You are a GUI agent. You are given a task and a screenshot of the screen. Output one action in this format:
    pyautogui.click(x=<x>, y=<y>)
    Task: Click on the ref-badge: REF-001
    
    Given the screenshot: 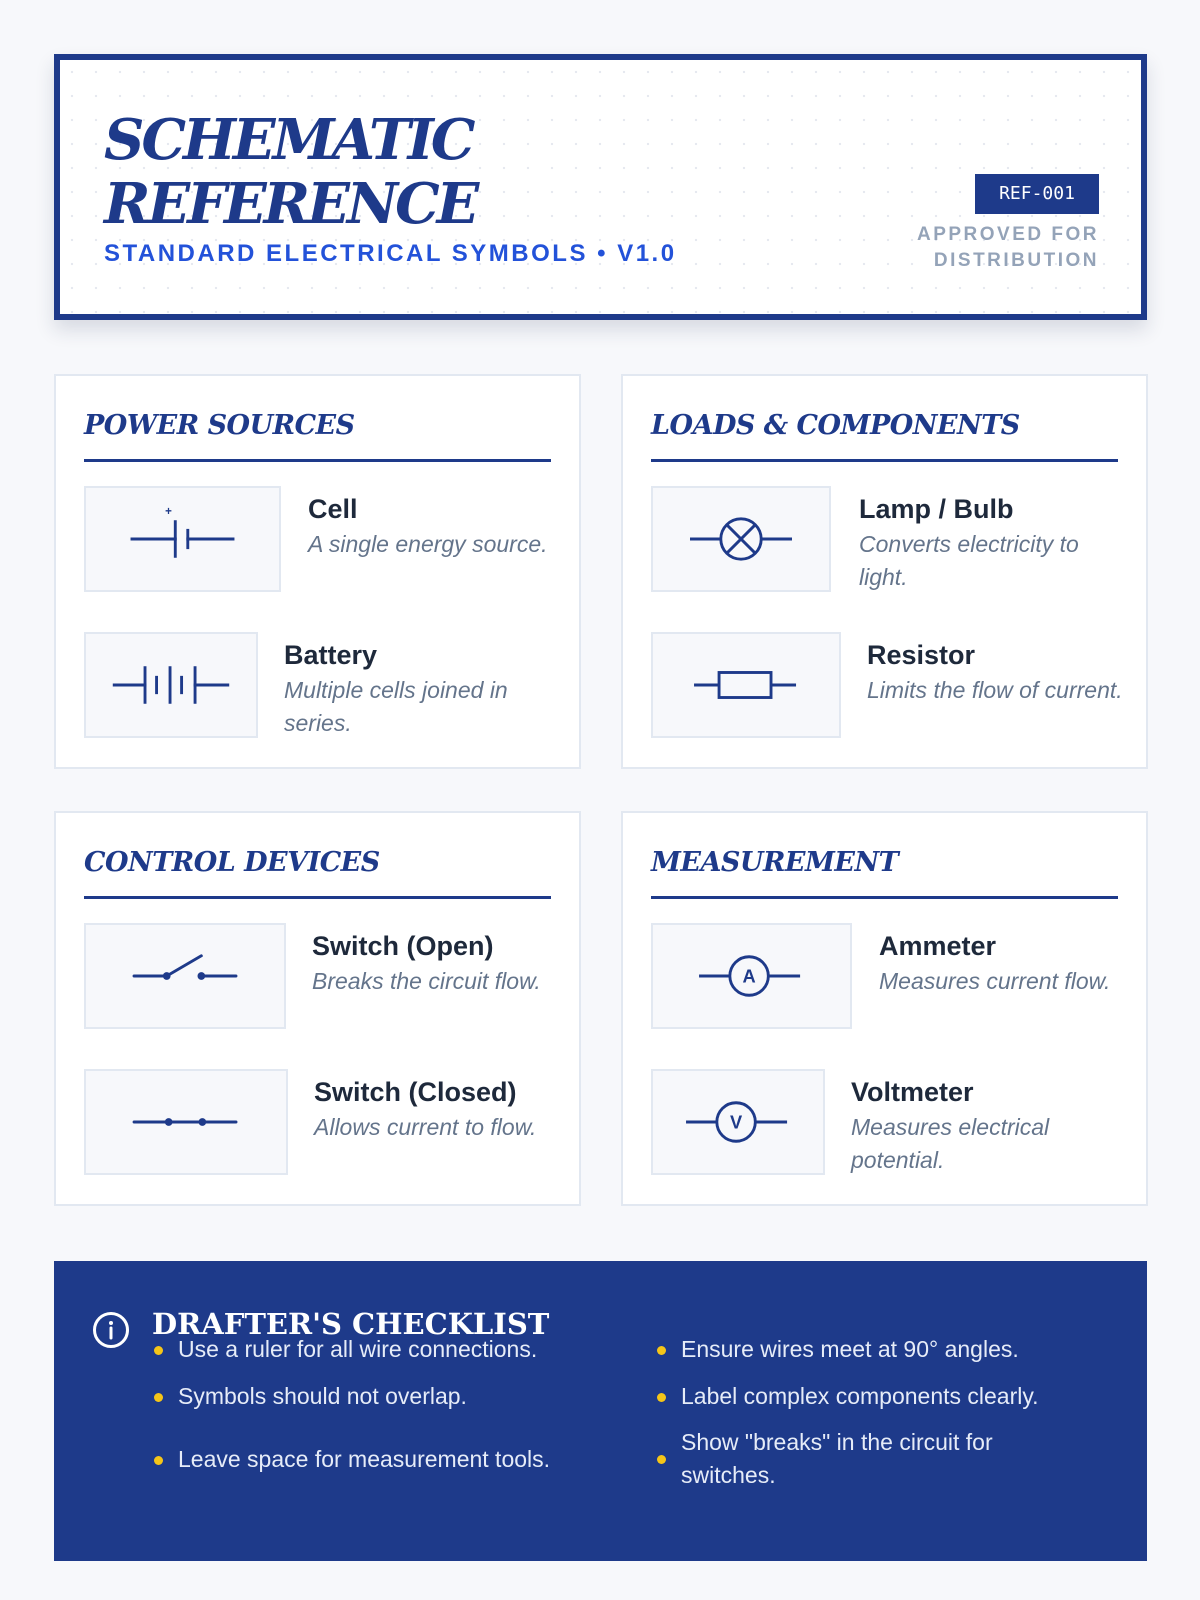 What is the action you would take?
    pyautogui.click(x=1037, y=194)
    